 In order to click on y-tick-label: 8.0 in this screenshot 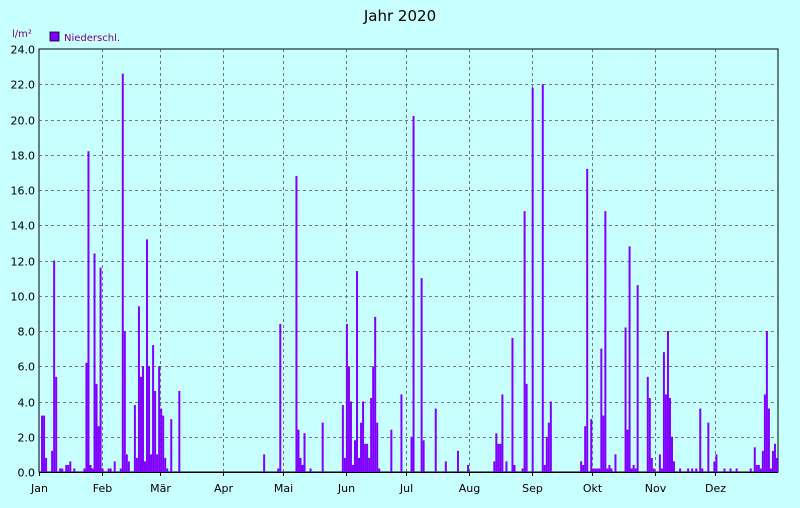, I will do `click(27, 332)`.